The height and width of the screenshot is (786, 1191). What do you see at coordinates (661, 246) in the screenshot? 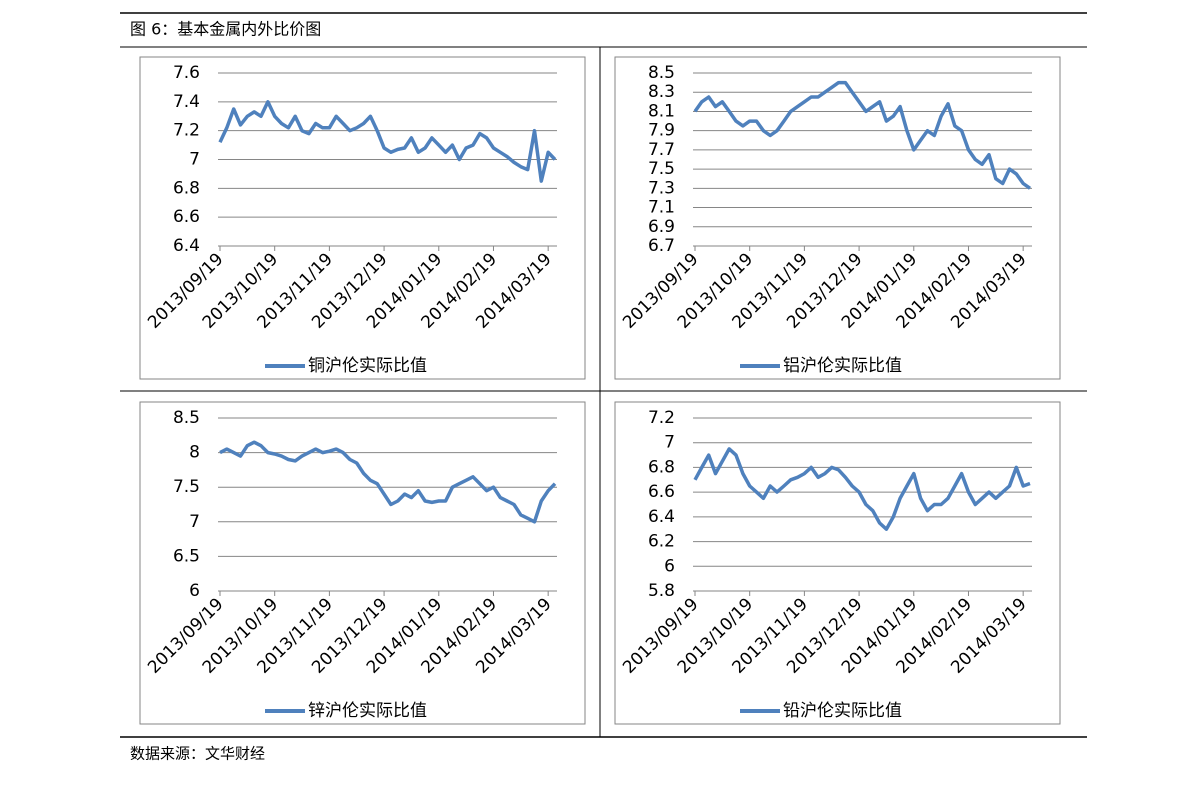
I see `y-tick-label: 6.7` at bounding box center [661, 246].